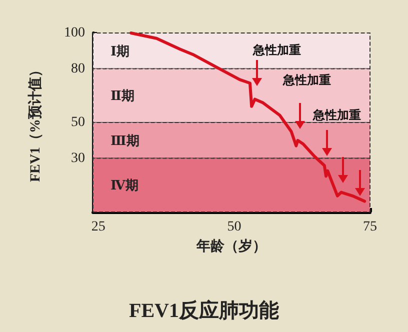 Image resolution: width=408 pixels, height=332 pixels. What do you see at coordinates (122, 96) in the screenshot?
I see `band-label: Ⅱ期` at bounding box center [122, 96].